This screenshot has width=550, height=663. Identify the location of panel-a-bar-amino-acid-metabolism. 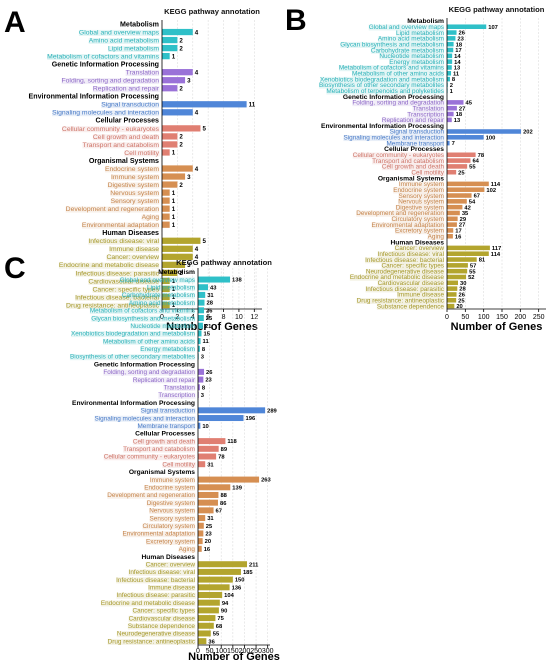
(170, 40).